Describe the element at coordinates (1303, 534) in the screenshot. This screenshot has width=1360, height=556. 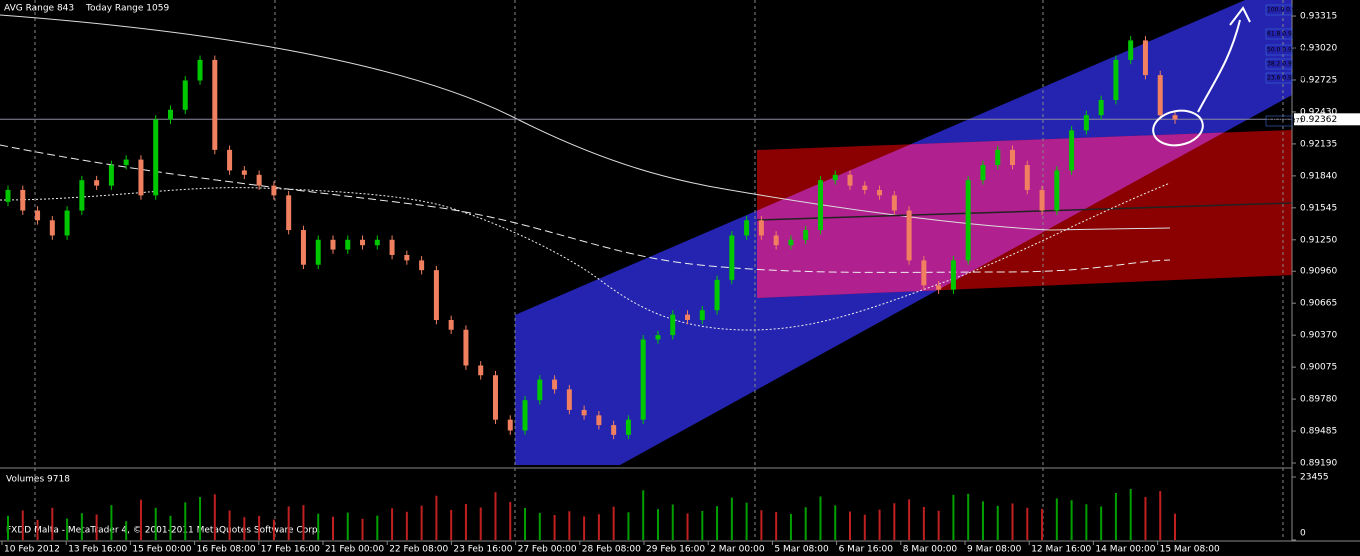
I see `volume-tick-label: 0` at that location.